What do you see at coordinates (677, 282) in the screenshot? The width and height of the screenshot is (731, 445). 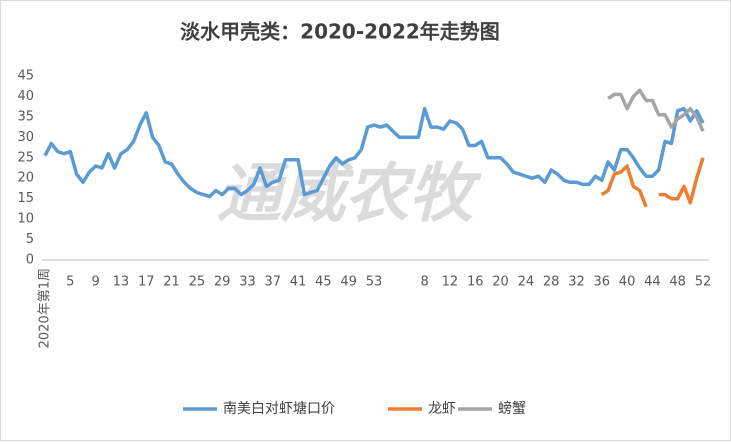 I see `x-tick-label: 48` at bounding box center [677, 282].